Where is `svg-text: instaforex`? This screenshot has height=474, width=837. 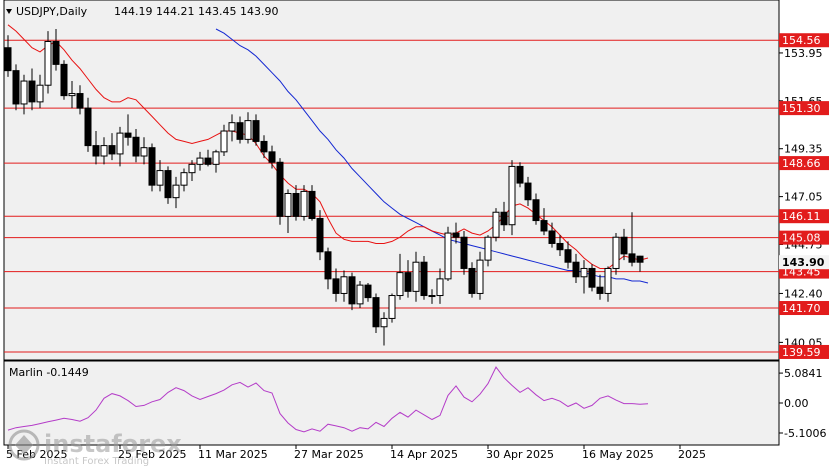
svg-text: instaforex is located at coordinates (113, 444).